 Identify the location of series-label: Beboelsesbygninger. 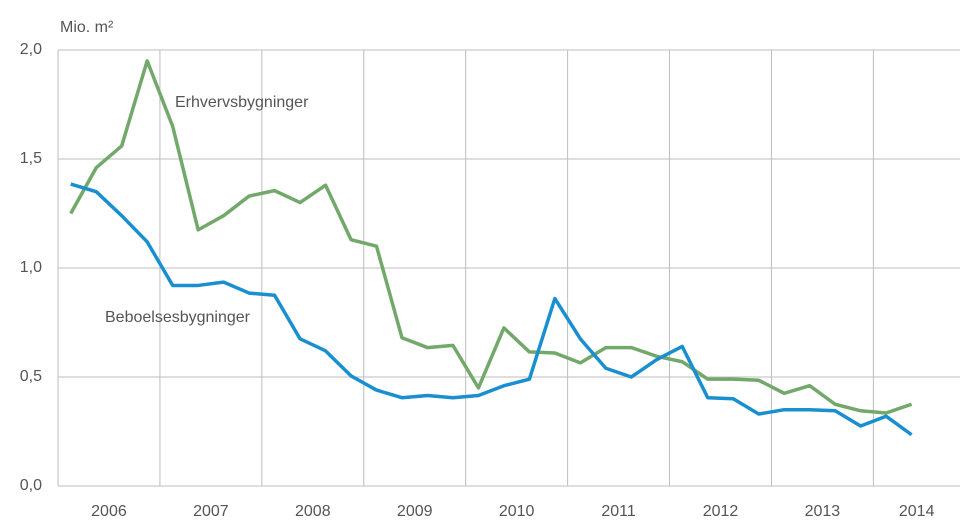
(178, 317).